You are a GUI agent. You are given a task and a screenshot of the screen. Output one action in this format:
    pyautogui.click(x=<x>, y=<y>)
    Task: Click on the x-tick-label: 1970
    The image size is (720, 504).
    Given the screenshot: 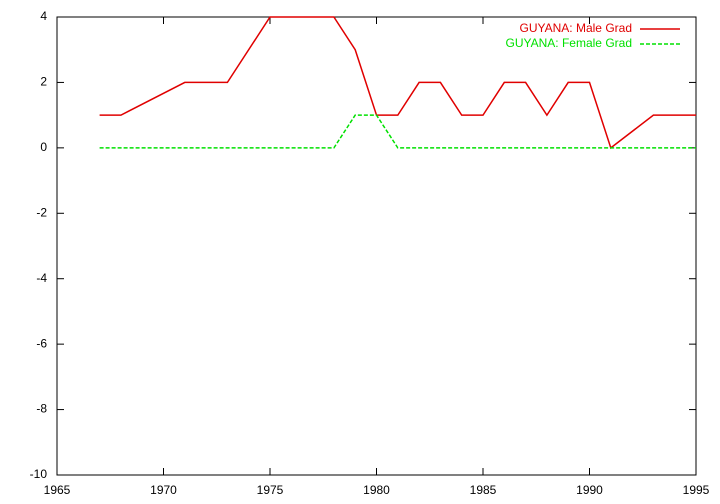 What is the action you would take?
    pyautogui.click(x=163, y=490)
    